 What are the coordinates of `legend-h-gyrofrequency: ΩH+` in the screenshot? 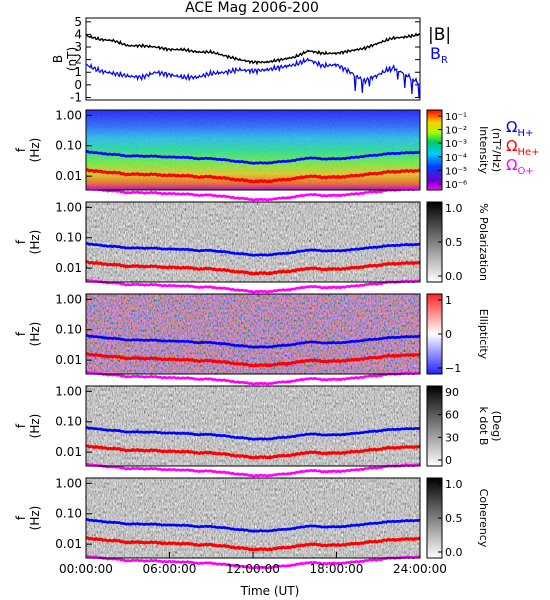 It's located at (519, 128).